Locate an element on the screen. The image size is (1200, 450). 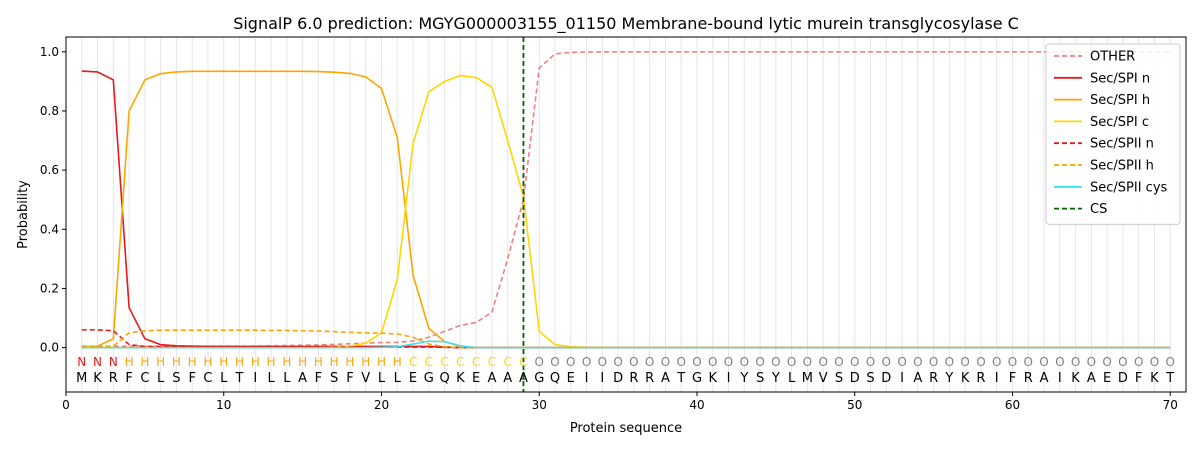
x-axis-label: Protein sequence is located at coordinates (626, 428).